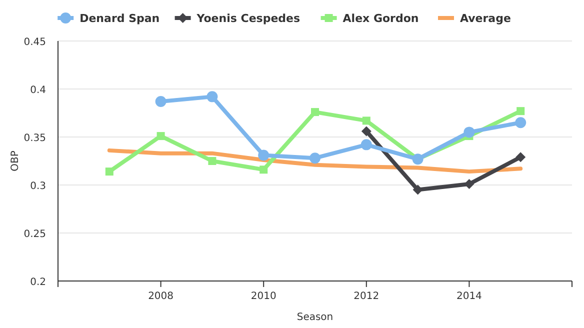  Describe the element at coordinates (35, 234) in the screenshot. I see `y-tick-label: 0.25` at that location.